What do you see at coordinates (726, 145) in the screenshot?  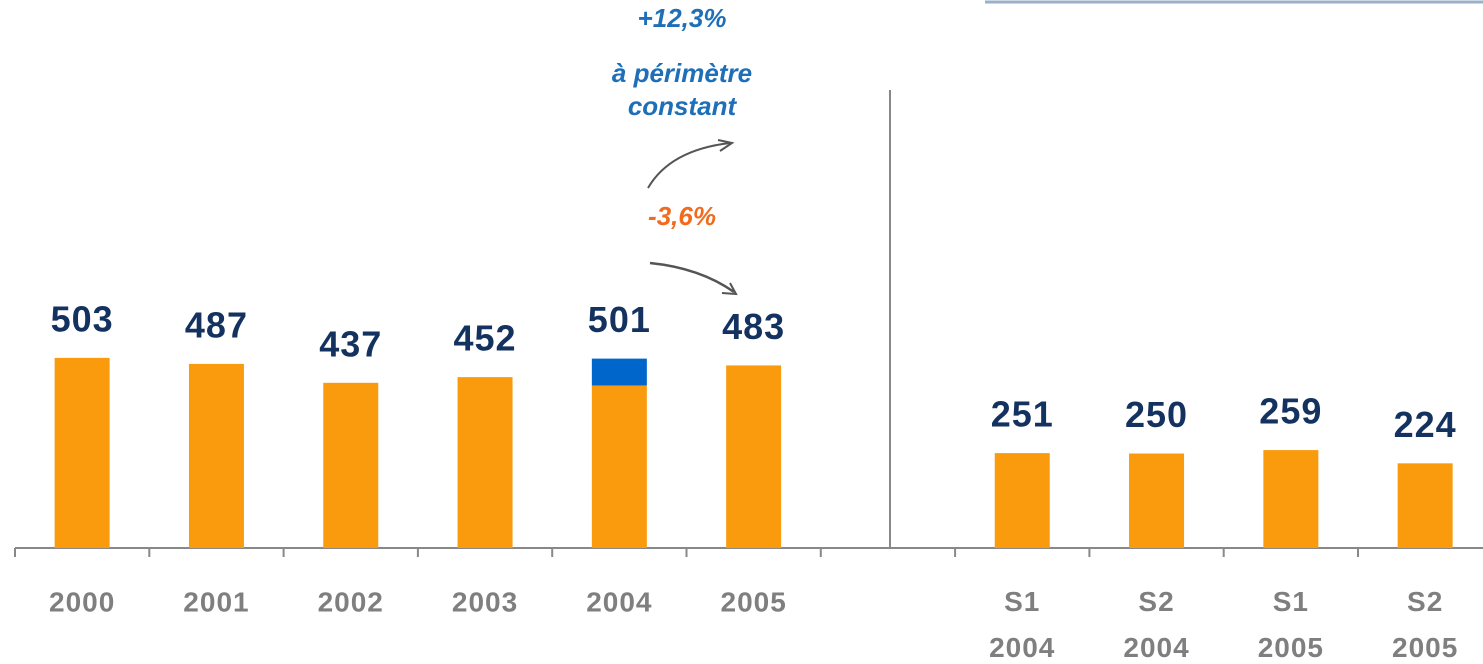 I see `arrow-up-head` at bounding box center [726, 145].